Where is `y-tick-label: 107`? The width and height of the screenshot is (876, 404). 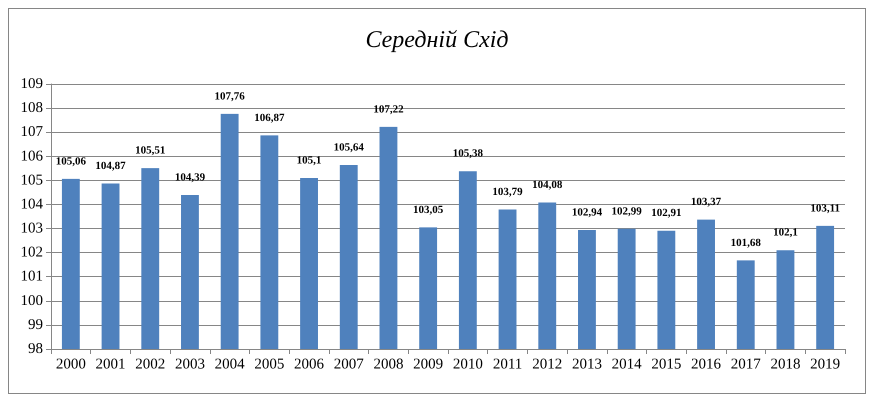 y-tick-label: 107 is located at coordinates (32, 132).